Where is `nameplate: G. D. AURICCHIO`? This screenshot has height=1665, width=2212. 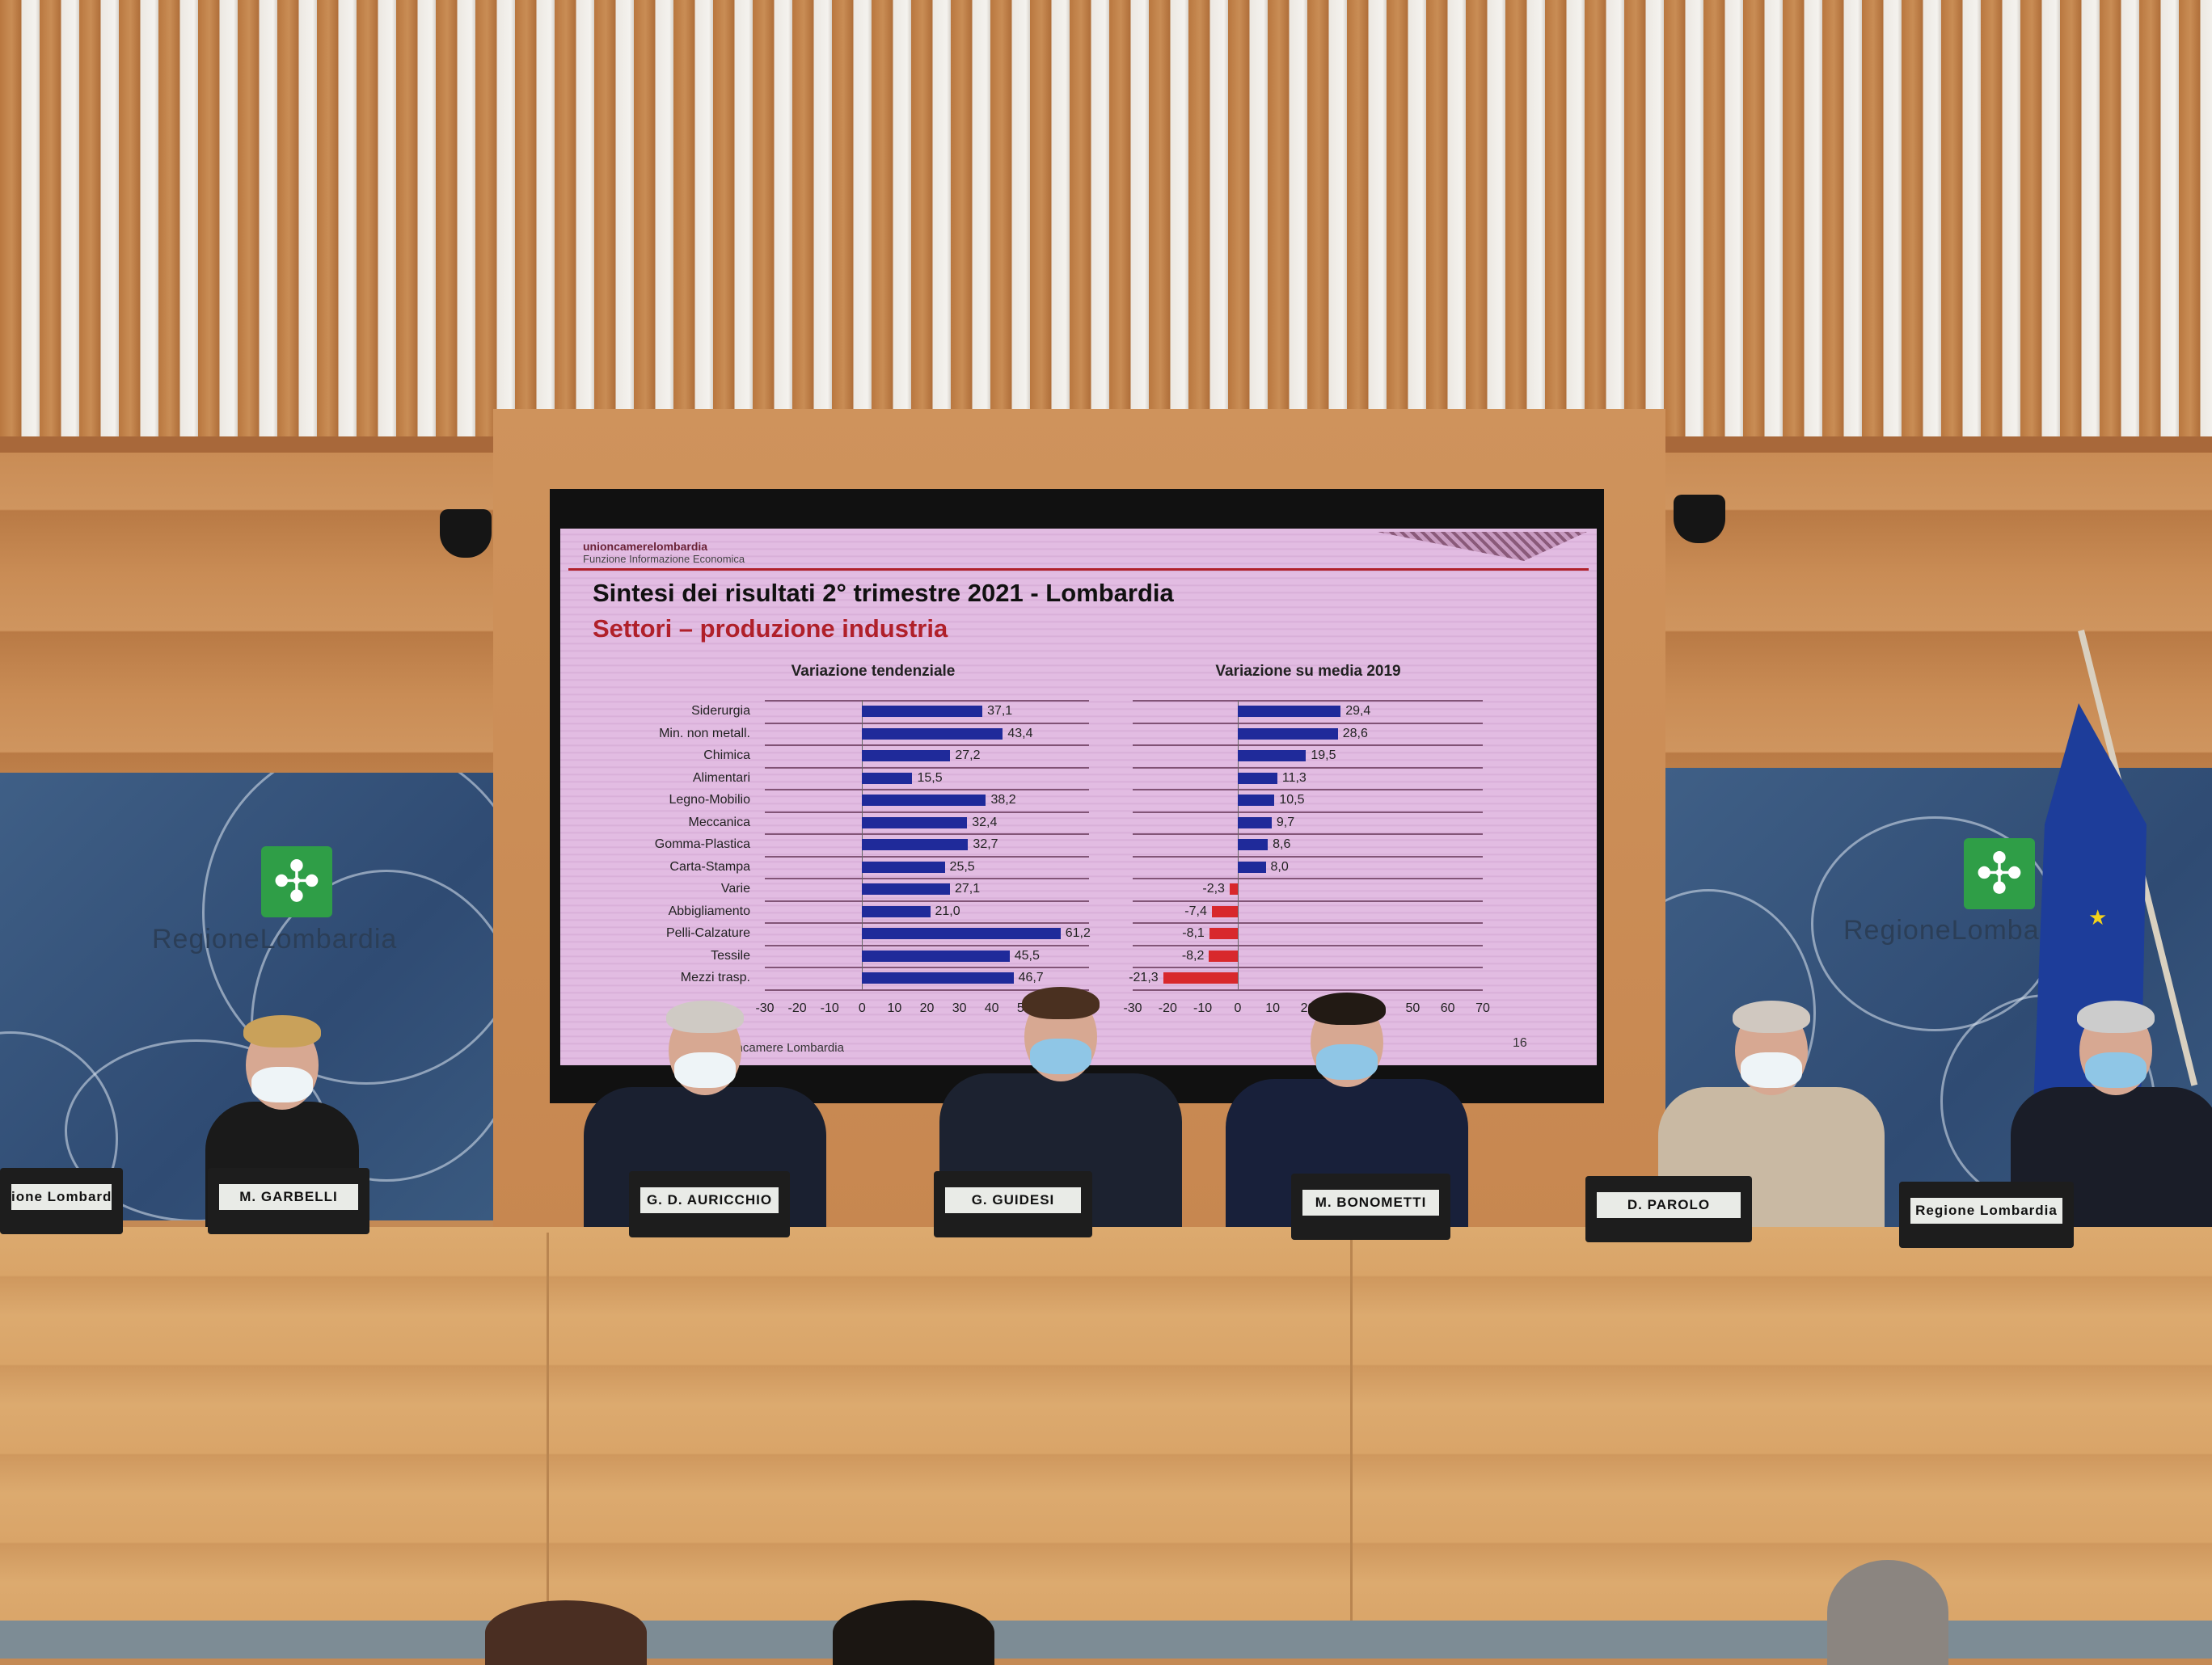 nameplate: G. D. AURICCHIO is located at coordinates (710, 1204).